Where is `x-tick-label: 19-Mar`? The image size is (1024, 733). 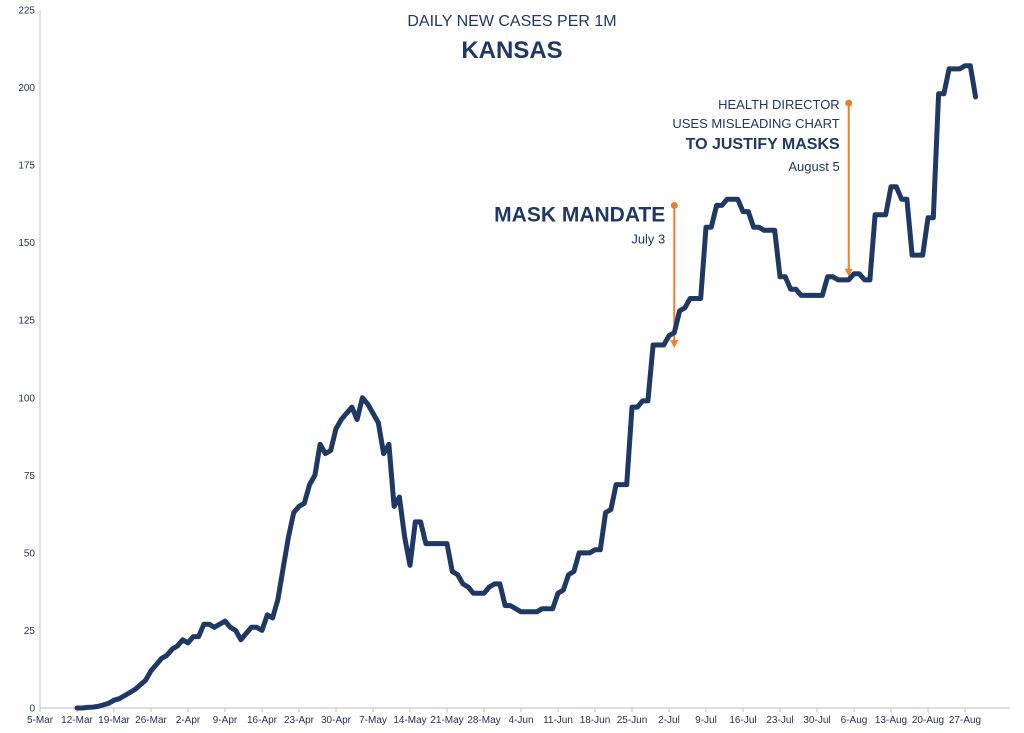
x-tick-label: 19-Mar is located at coordinates (114, 720).